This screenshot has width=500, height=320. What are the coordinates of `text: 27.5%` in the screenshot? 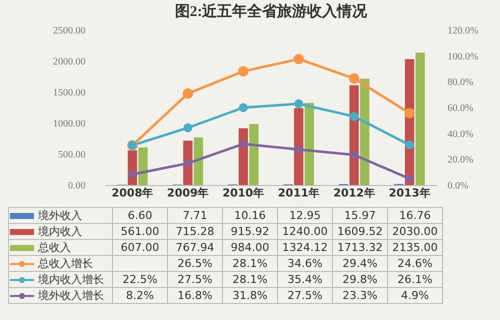 It's located at (195, 280).